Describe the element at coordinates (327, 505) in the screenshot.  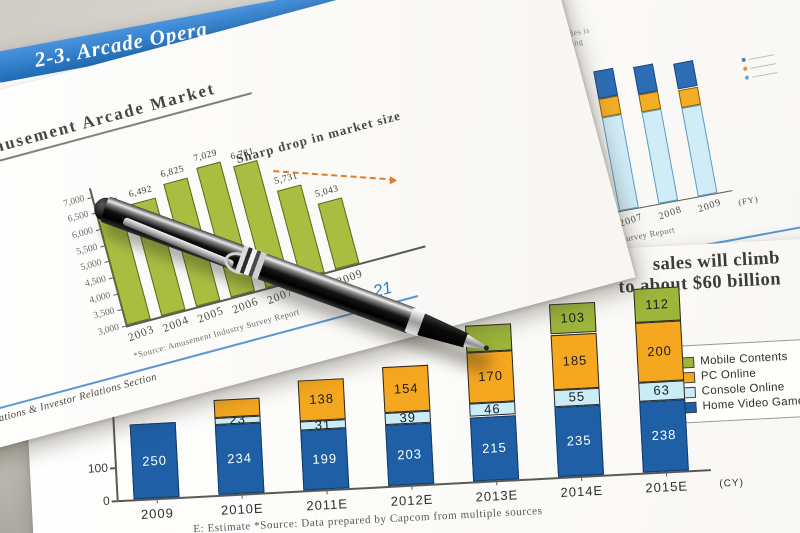
I see `x-axis-label: 2011E` at that location.